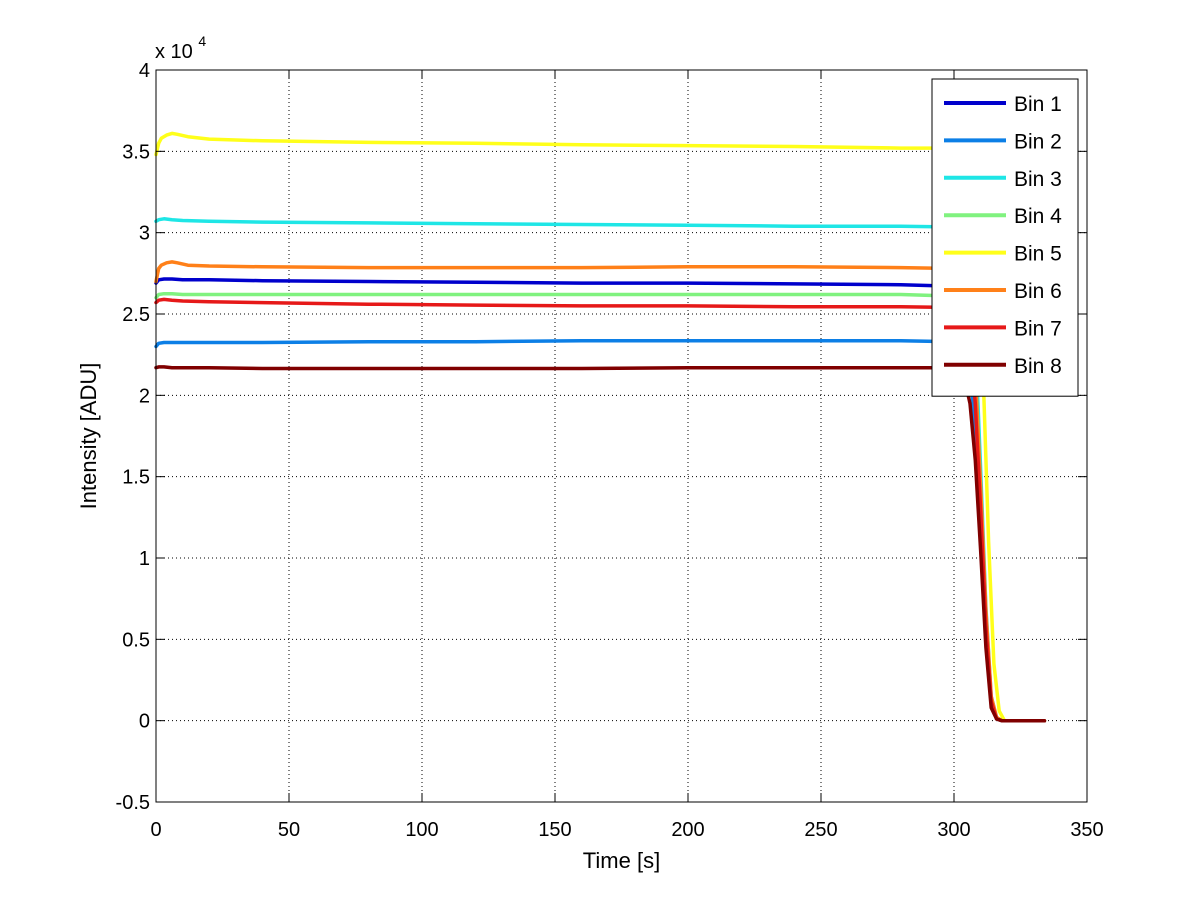 Image resolution: width=1200 pixels, height=901 pixels. Describe the element at coordinates (1038, 216) in the screenshot. I see `legend-label: Bin 4` at that location.